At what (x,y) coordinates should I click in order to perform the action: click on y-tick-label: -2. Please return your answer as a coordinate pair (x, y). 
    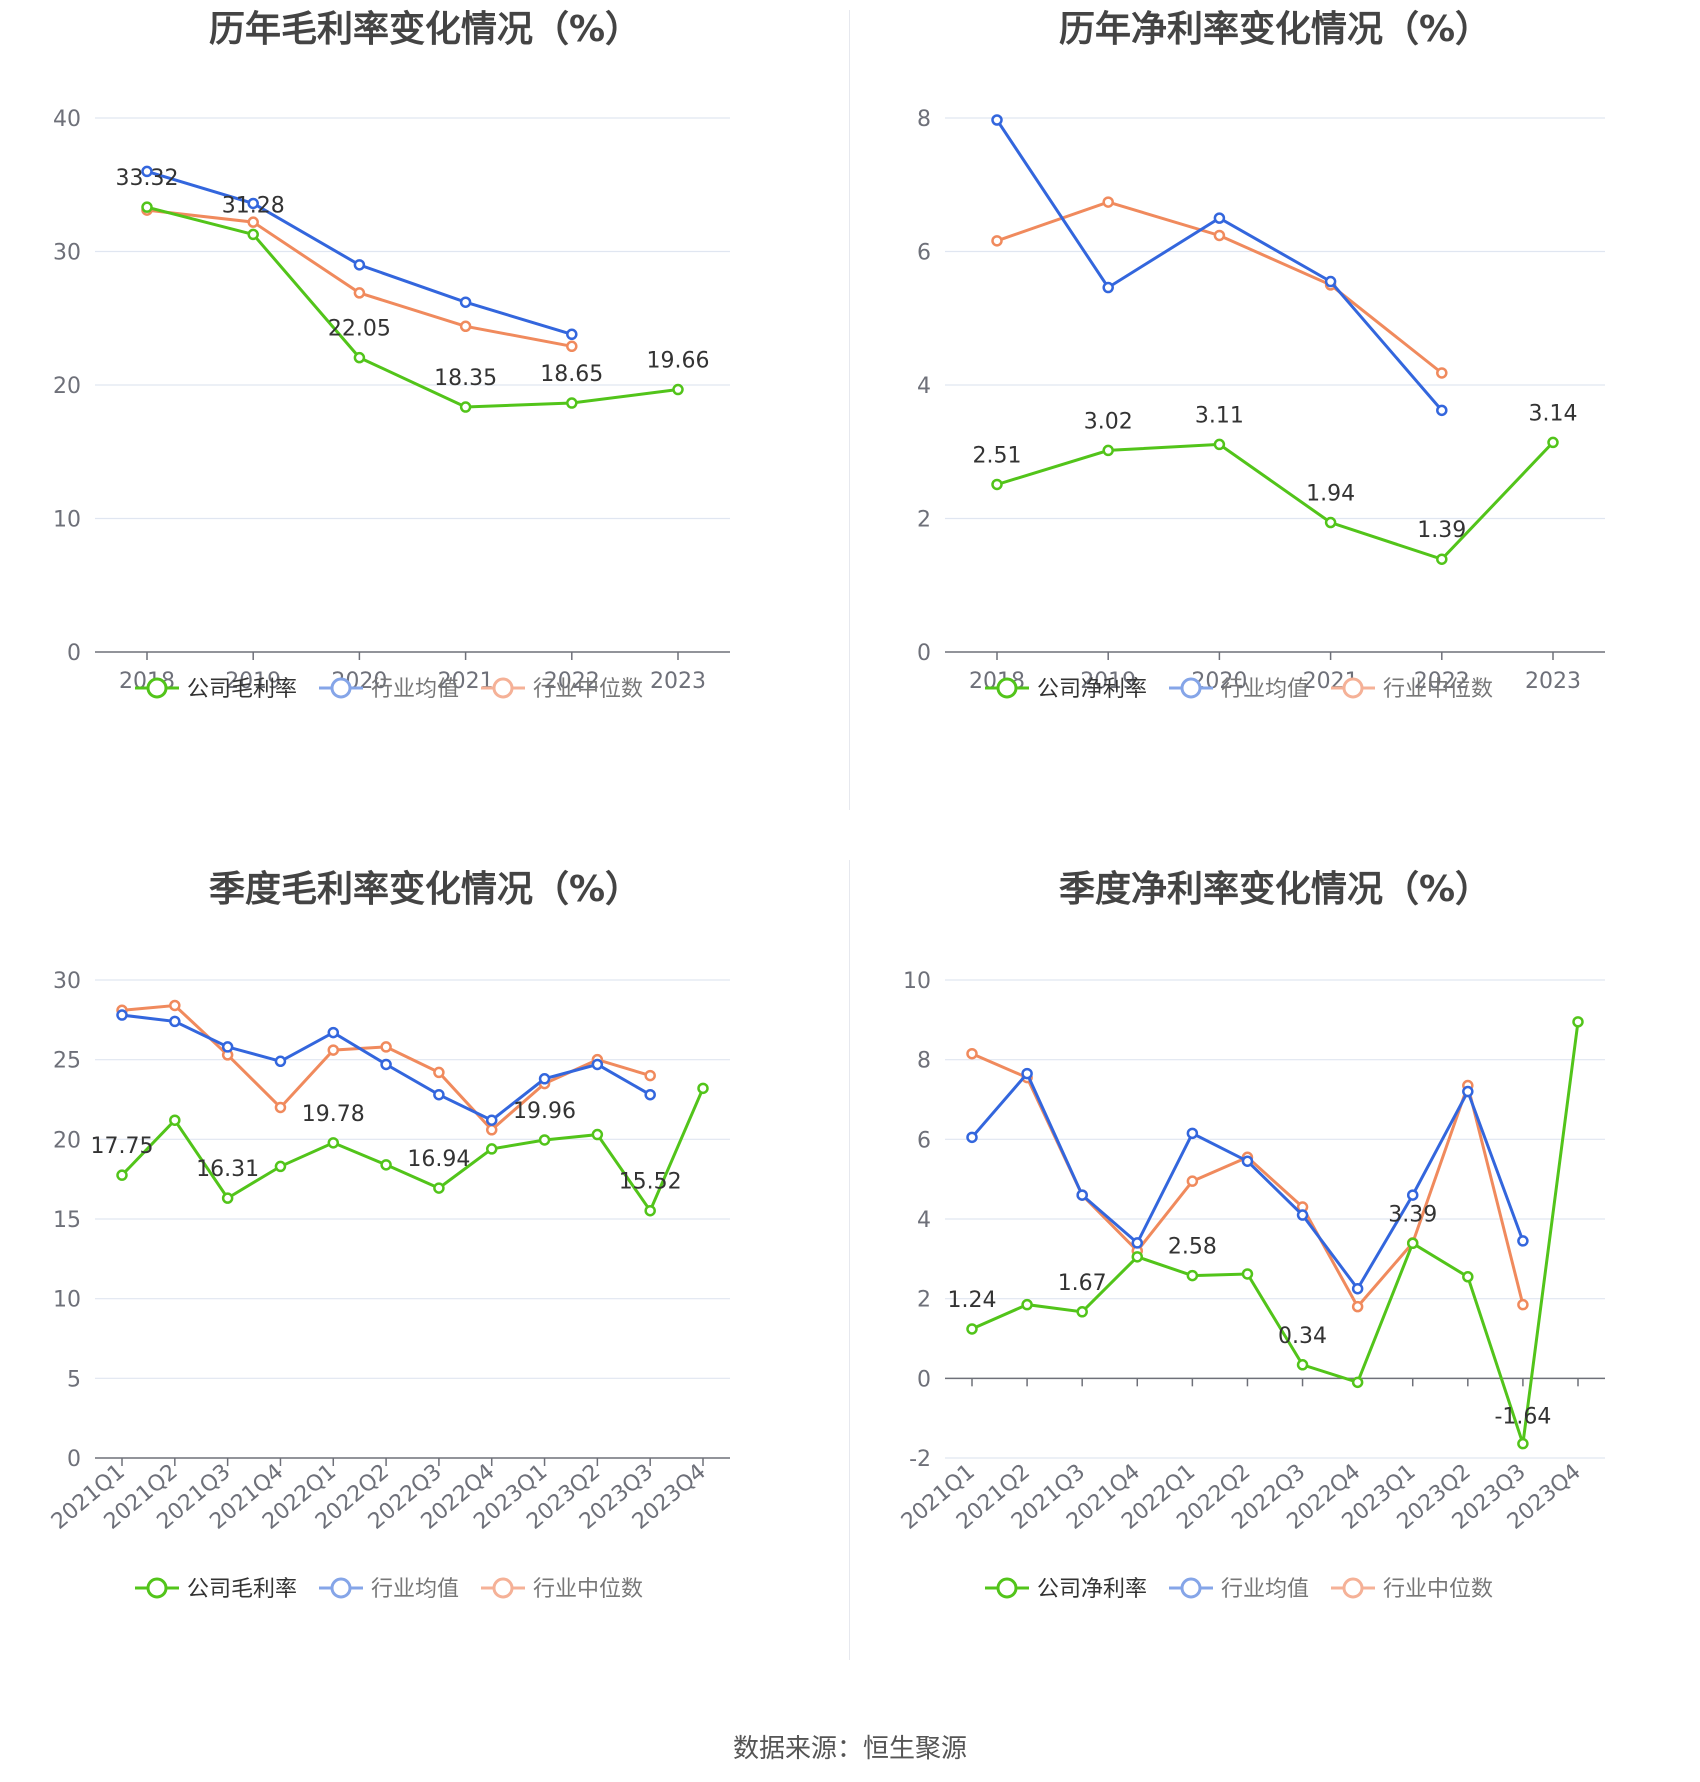
    Looking at the image, I should click on (920, 1459).